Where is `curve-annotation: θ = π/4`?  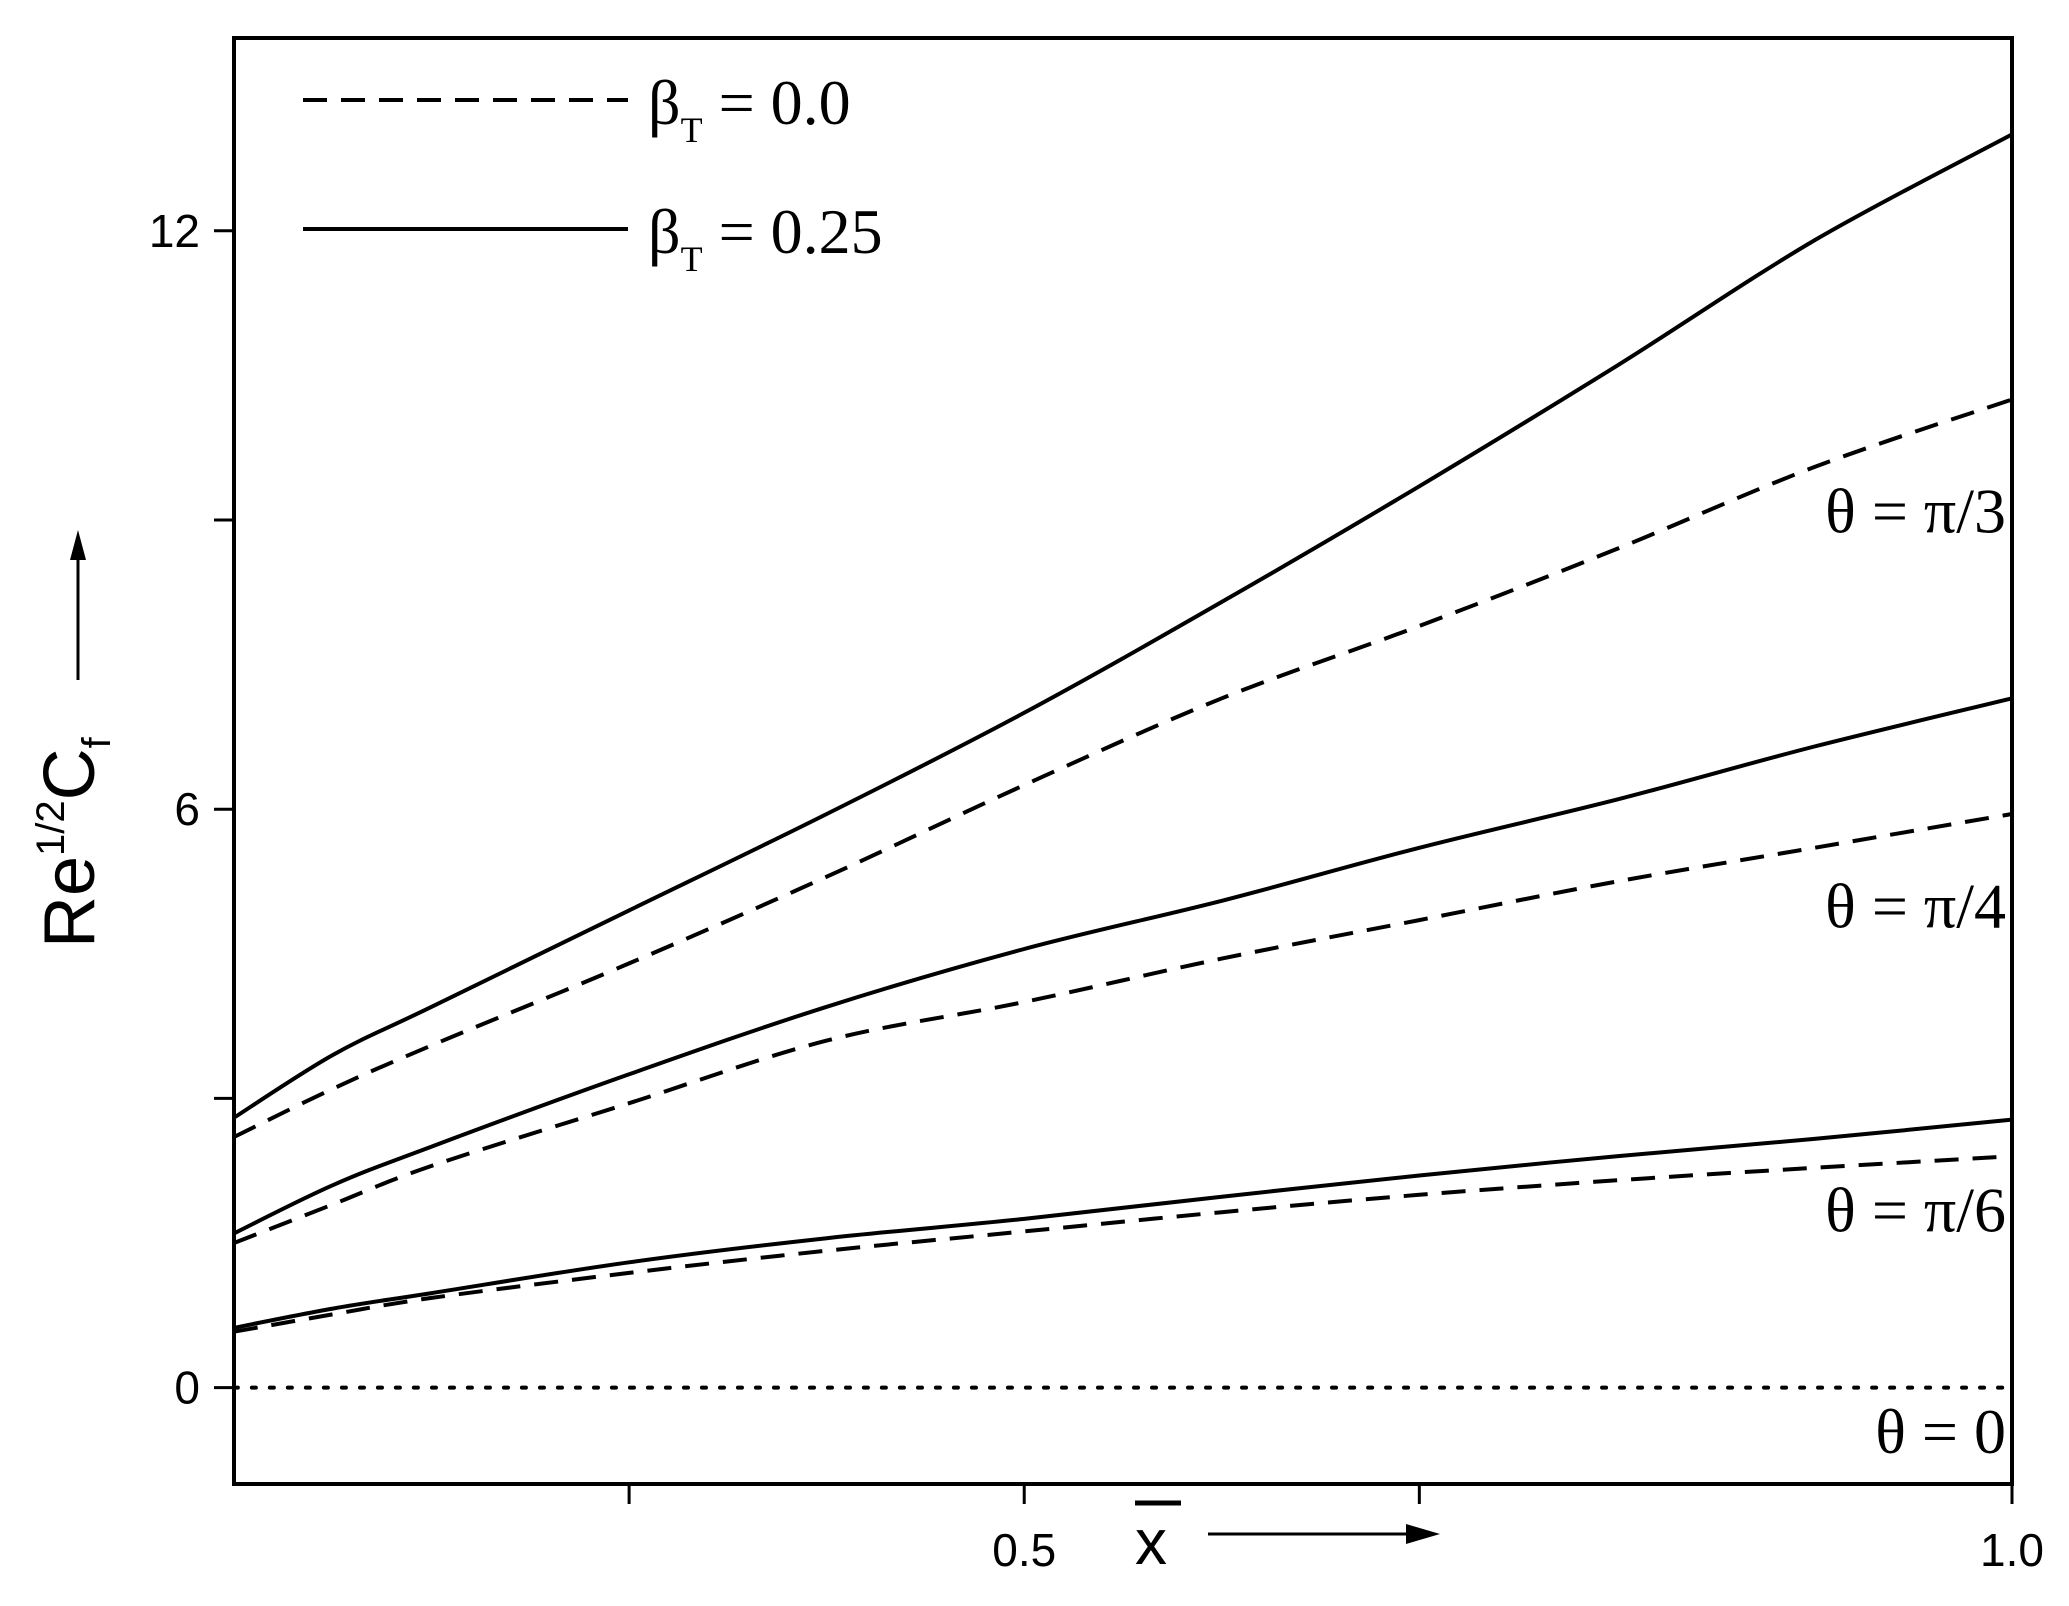
curve-annotation: θ = π/4 is located at coordinates (1915, 906).